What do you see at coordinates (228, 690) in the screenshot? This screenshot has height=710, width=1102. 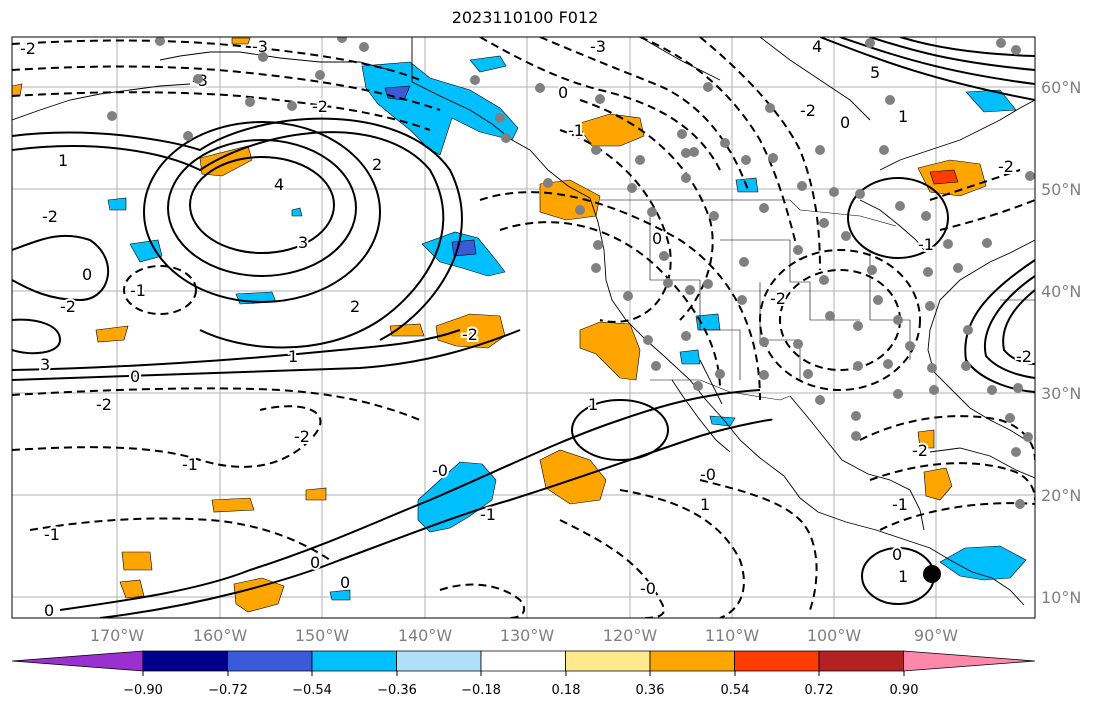 I see `colorbar-tick-label: −0.72` at bounding box center [228, 690].